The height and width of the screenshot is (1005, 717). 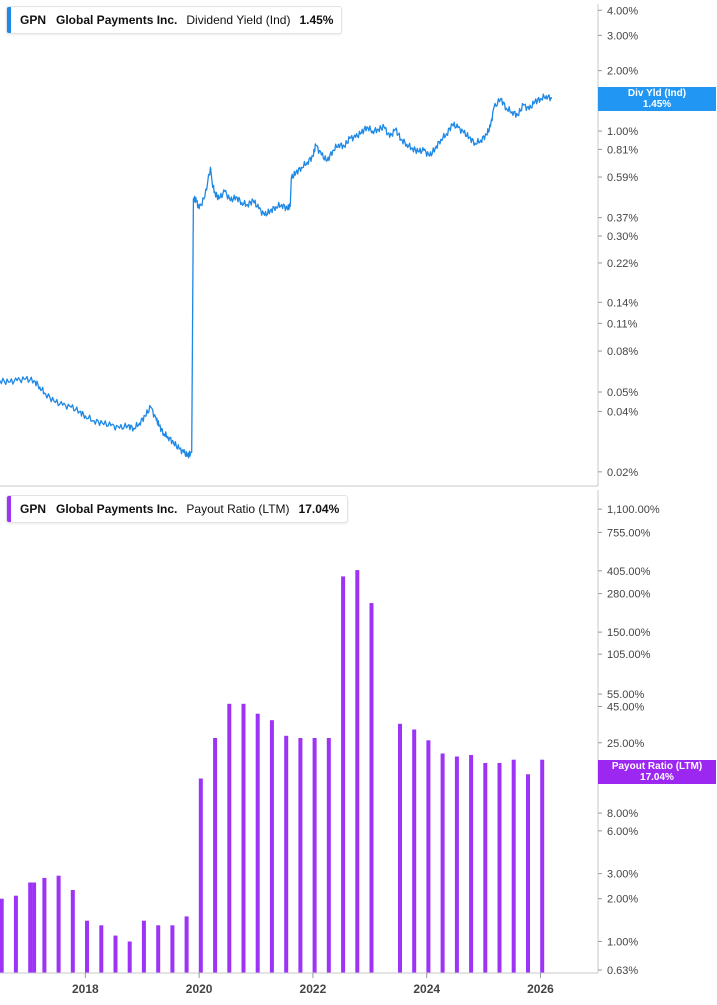 I want to click on x-tick-label: 2022, so click(x=313, y=989).